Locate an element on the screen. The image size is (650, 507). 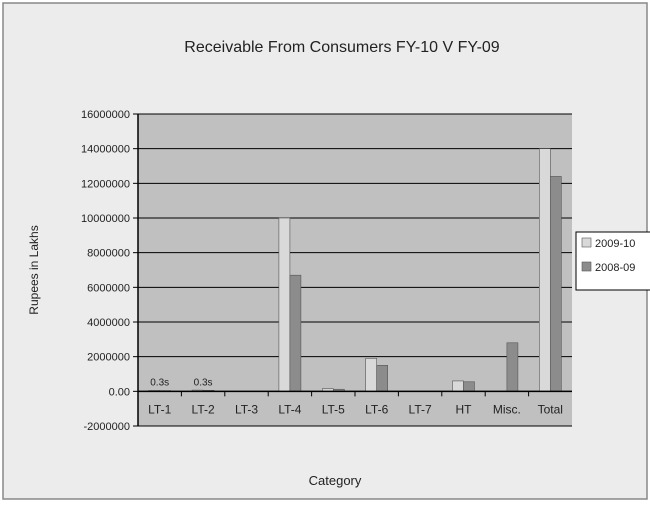
legend: 2009-10 2008-09 is located at coordinates (612, 261).